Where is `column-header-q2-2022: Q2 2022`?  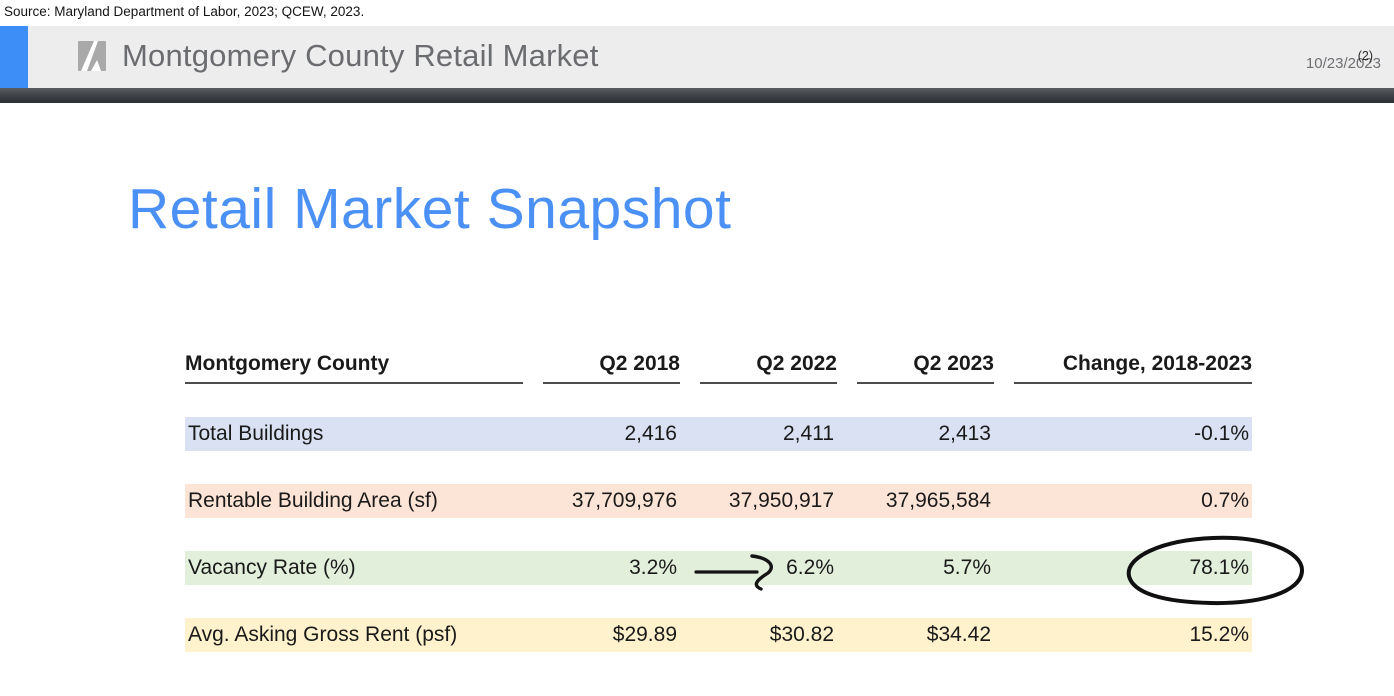 column-header-q2-2022: Q2 2022 is located at coordinates (768, 367).